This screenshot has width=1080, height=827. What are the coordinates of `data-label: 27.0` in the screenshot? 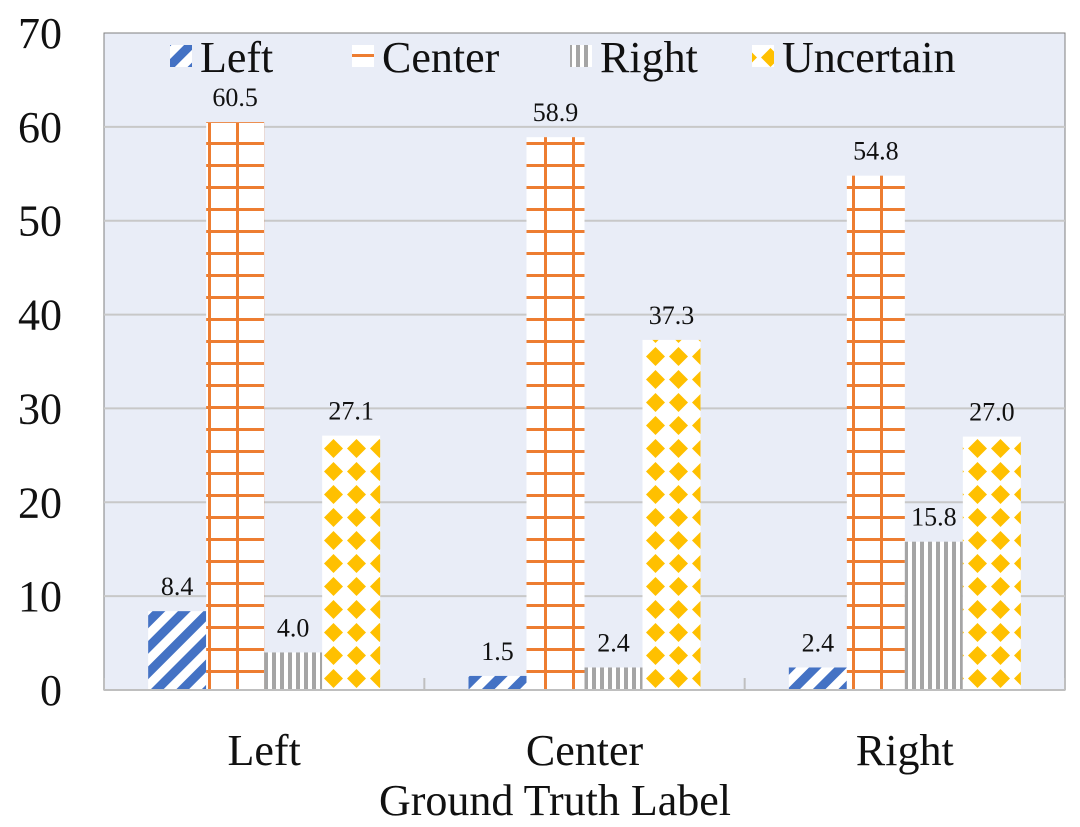 It's located at (992, 412).